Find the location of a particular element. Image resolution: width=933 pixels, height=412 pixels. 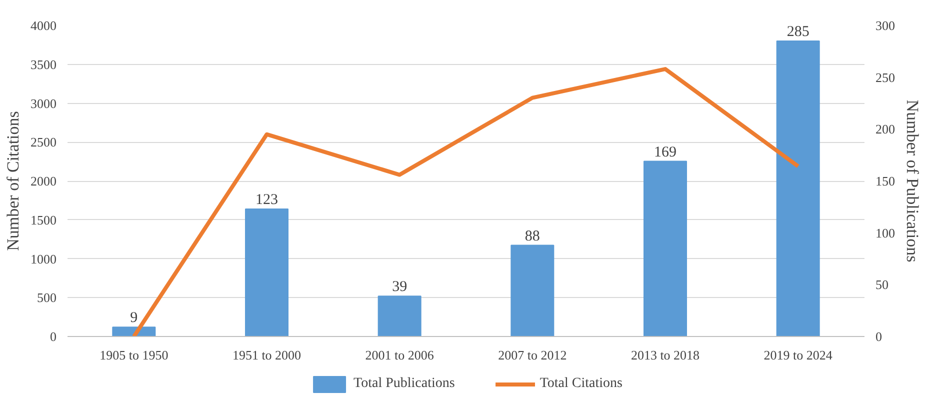

data-label: 9 is located at coordinates (134, 318).